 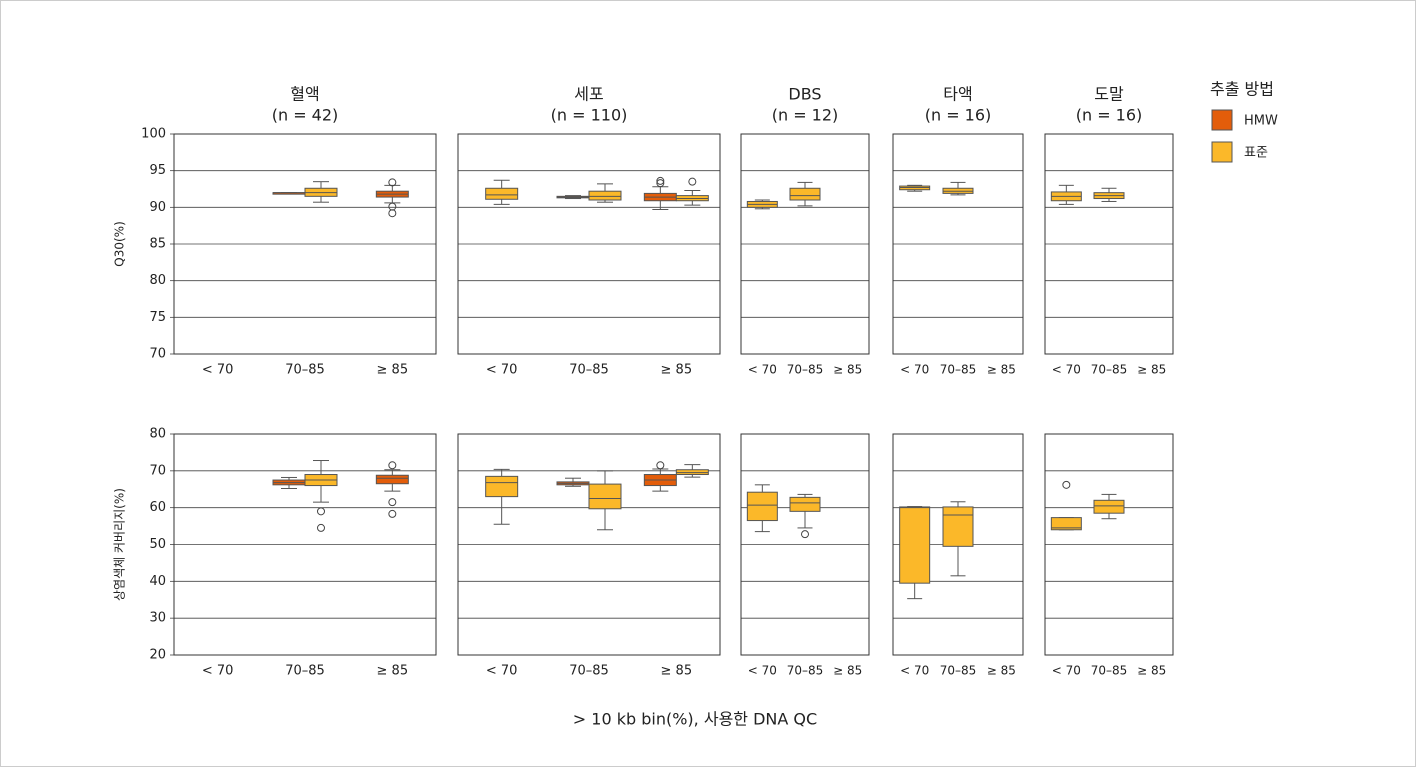 What do you see at coordinates (157, 618) in the screenshot?
I see `y-tick-label: 30` at bounding box center [157, 618].